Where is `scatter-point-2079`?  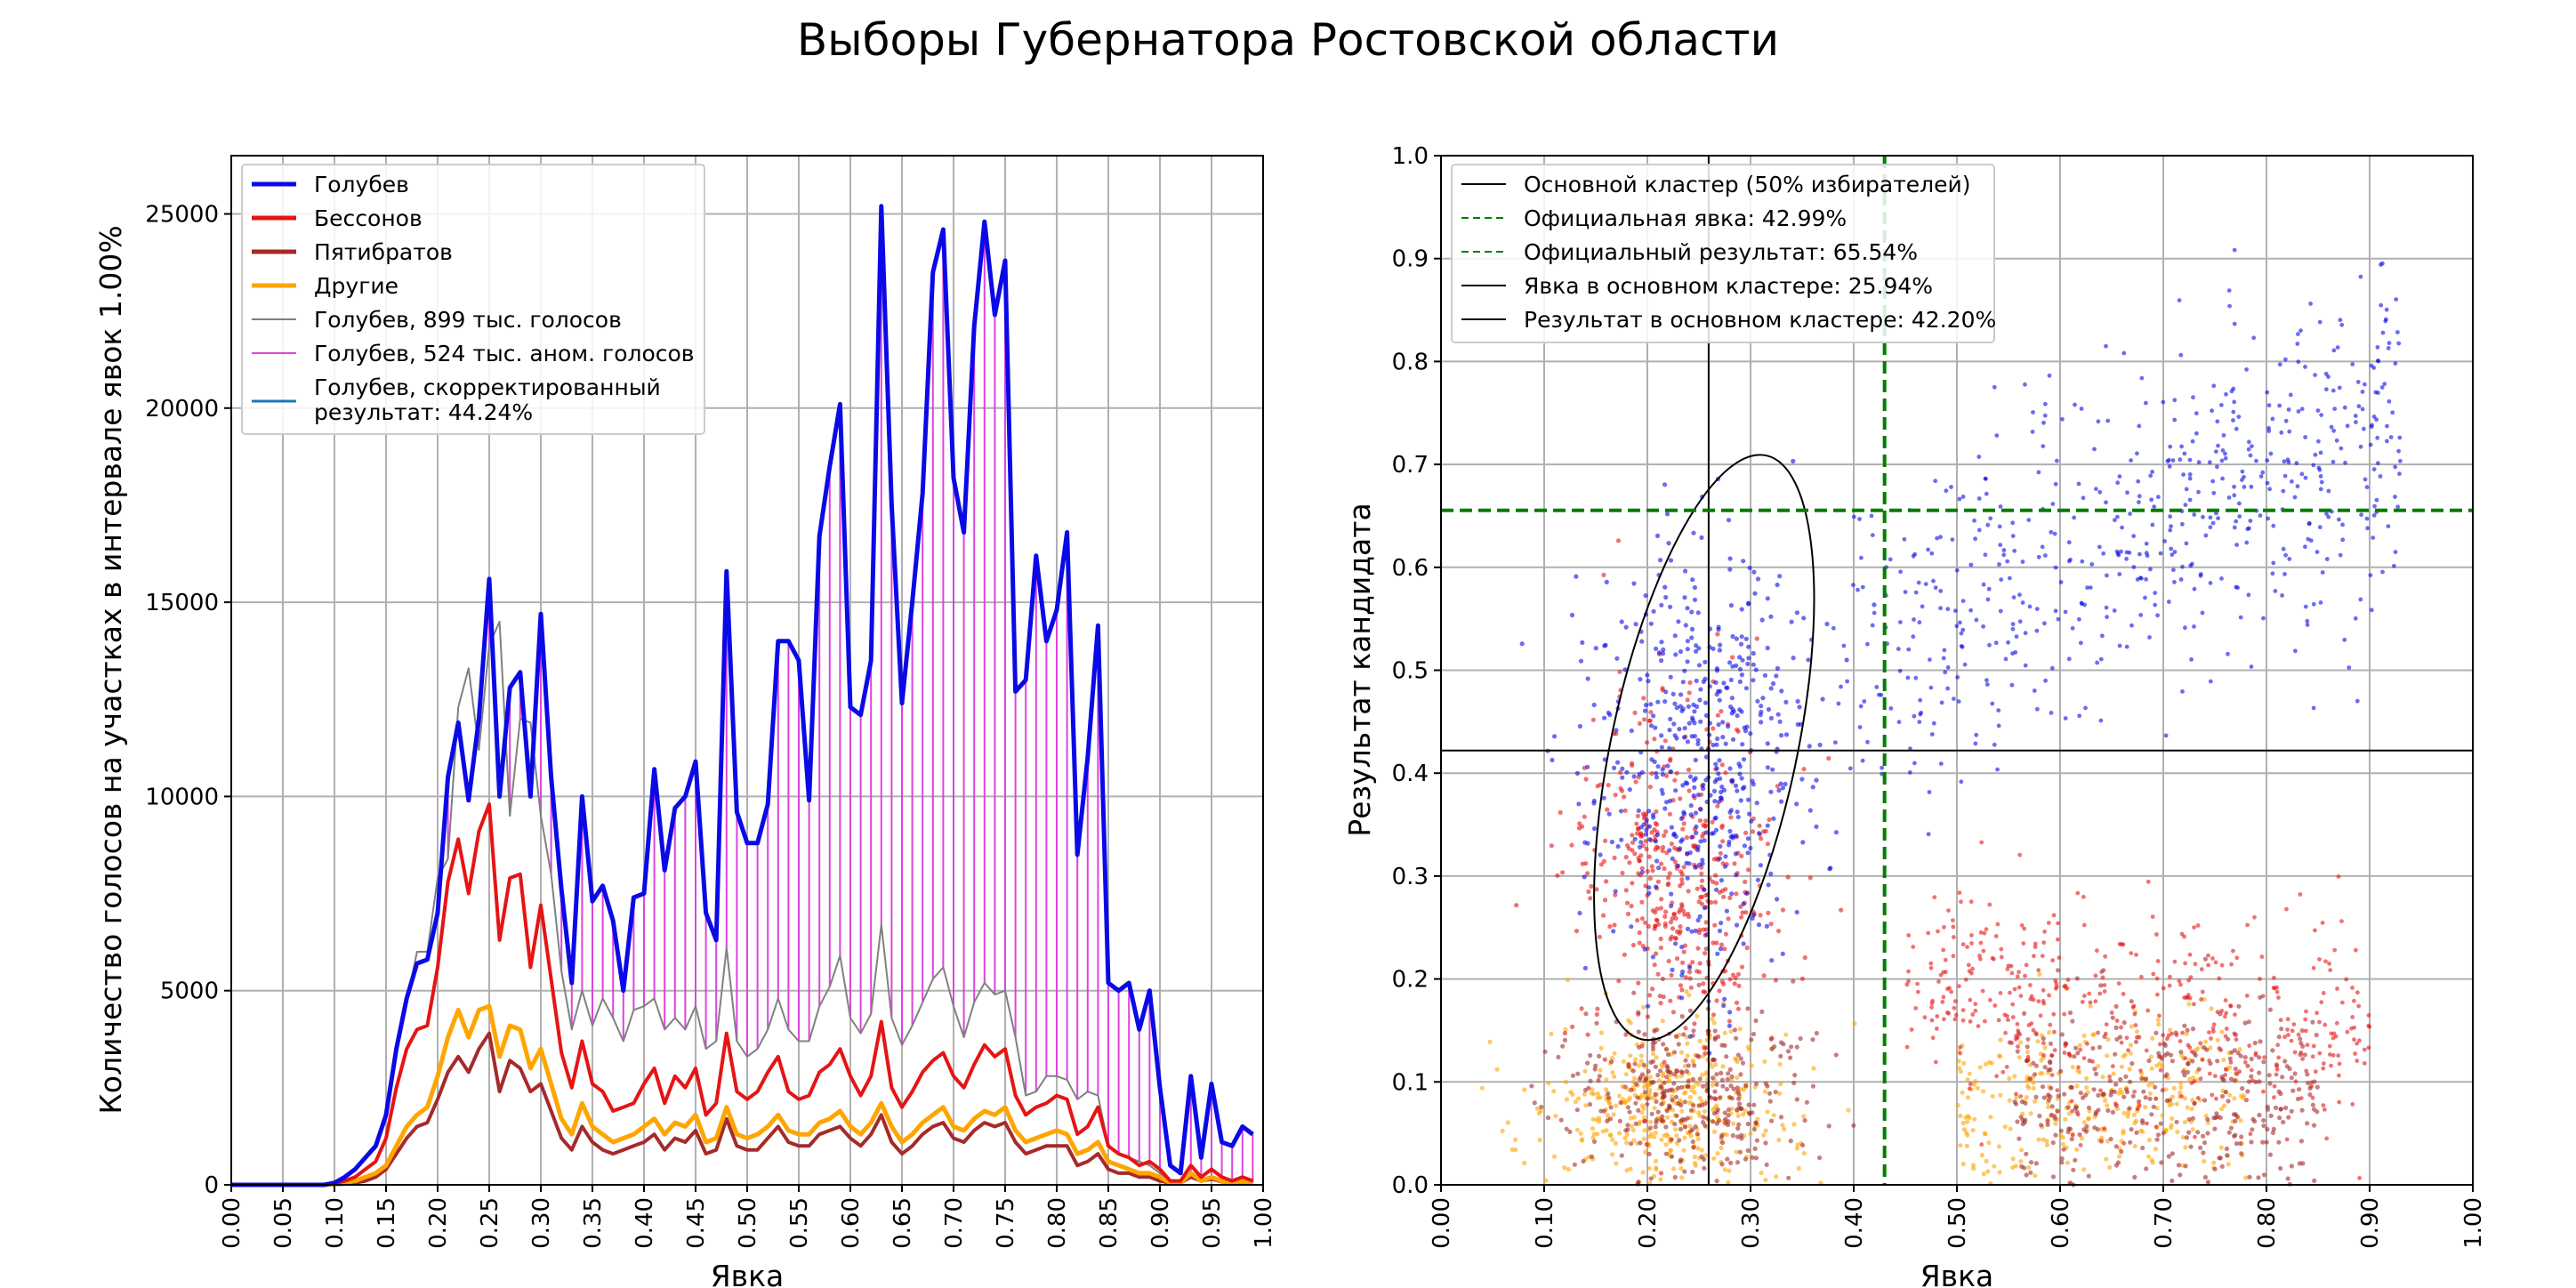 scatter-point-2079 is located at coordinates (1719, 991).